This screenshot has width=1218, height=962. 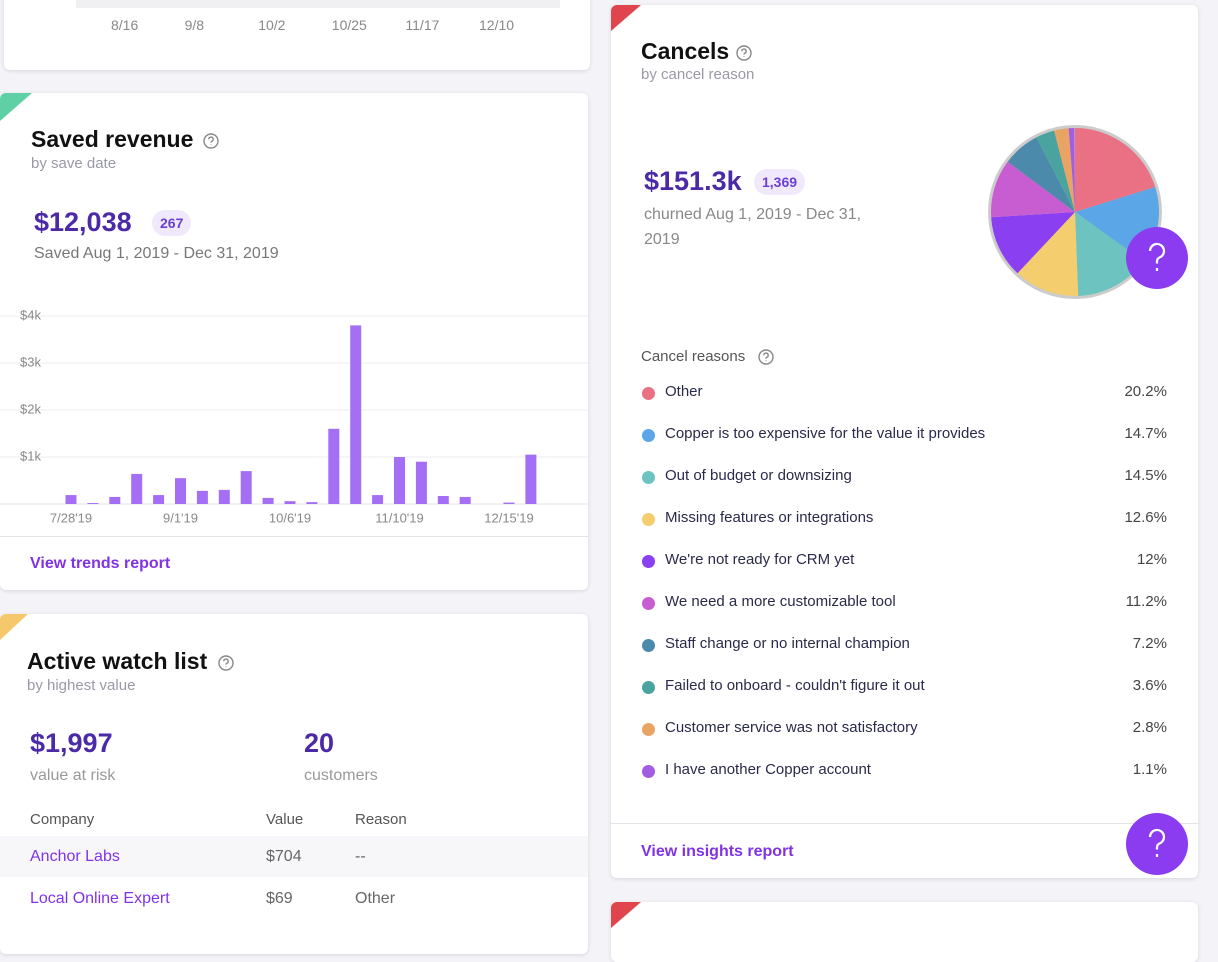 I want to click on legend-label: Staff change or no internal champion, so click(x=787, y=643).